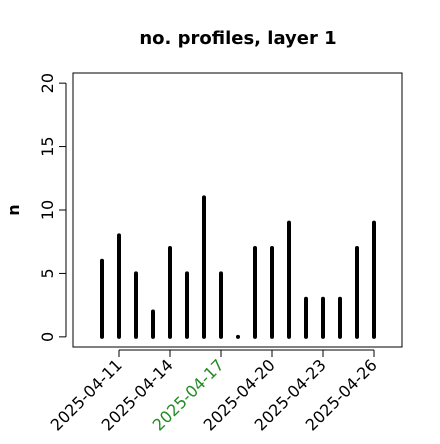 The image size is (440, 444). Describe the element at coordinates (47, 273) in the screenshot. I see `y-tick-label: 5` at that location.